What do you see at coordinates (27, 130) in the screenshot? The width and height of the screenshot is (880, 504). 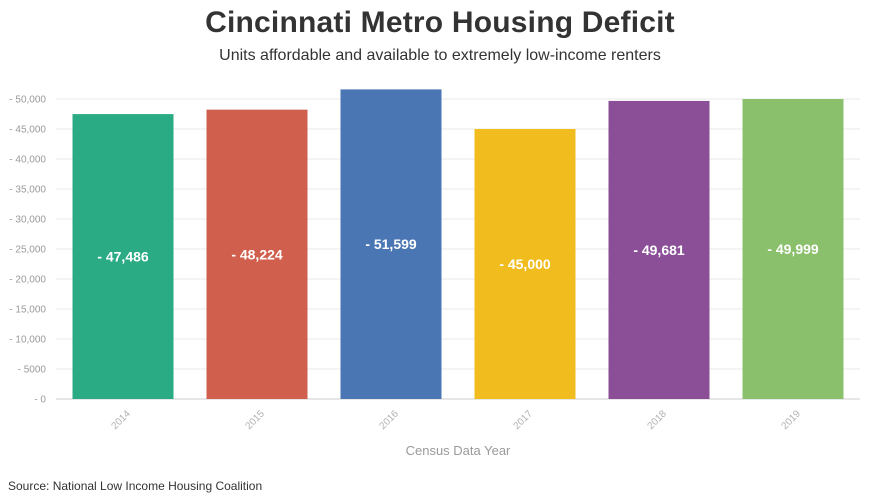 I see `y-tick-label: - 45,000` at bounding box center [27, 130].